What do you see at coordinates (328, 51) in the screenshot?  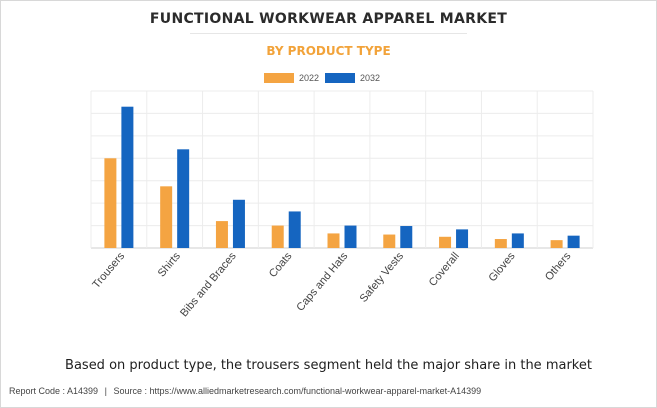 I see `chart-subtitle: BY PRODUCT TYPE` at bounding box center [328, 51].